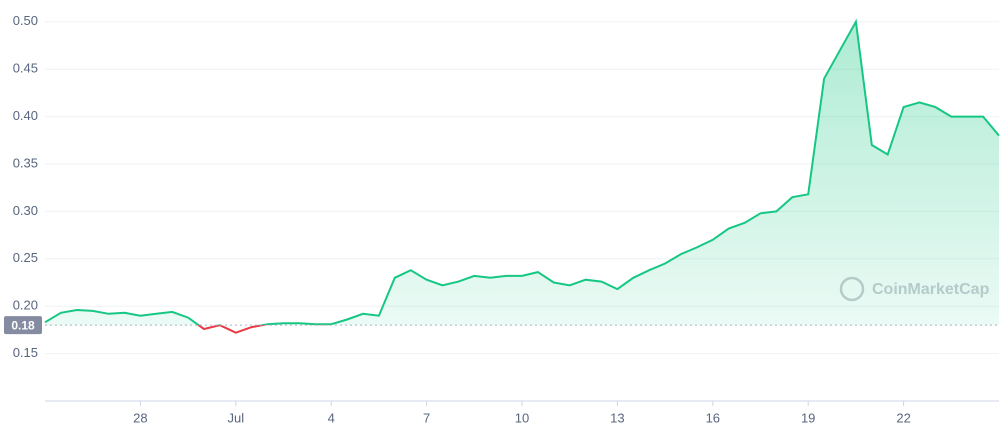 The image size is (1000, 431). Describe the element at coordinates (25, 162) in the screenshot. I see `y-tick-label: 0.35` at that location.